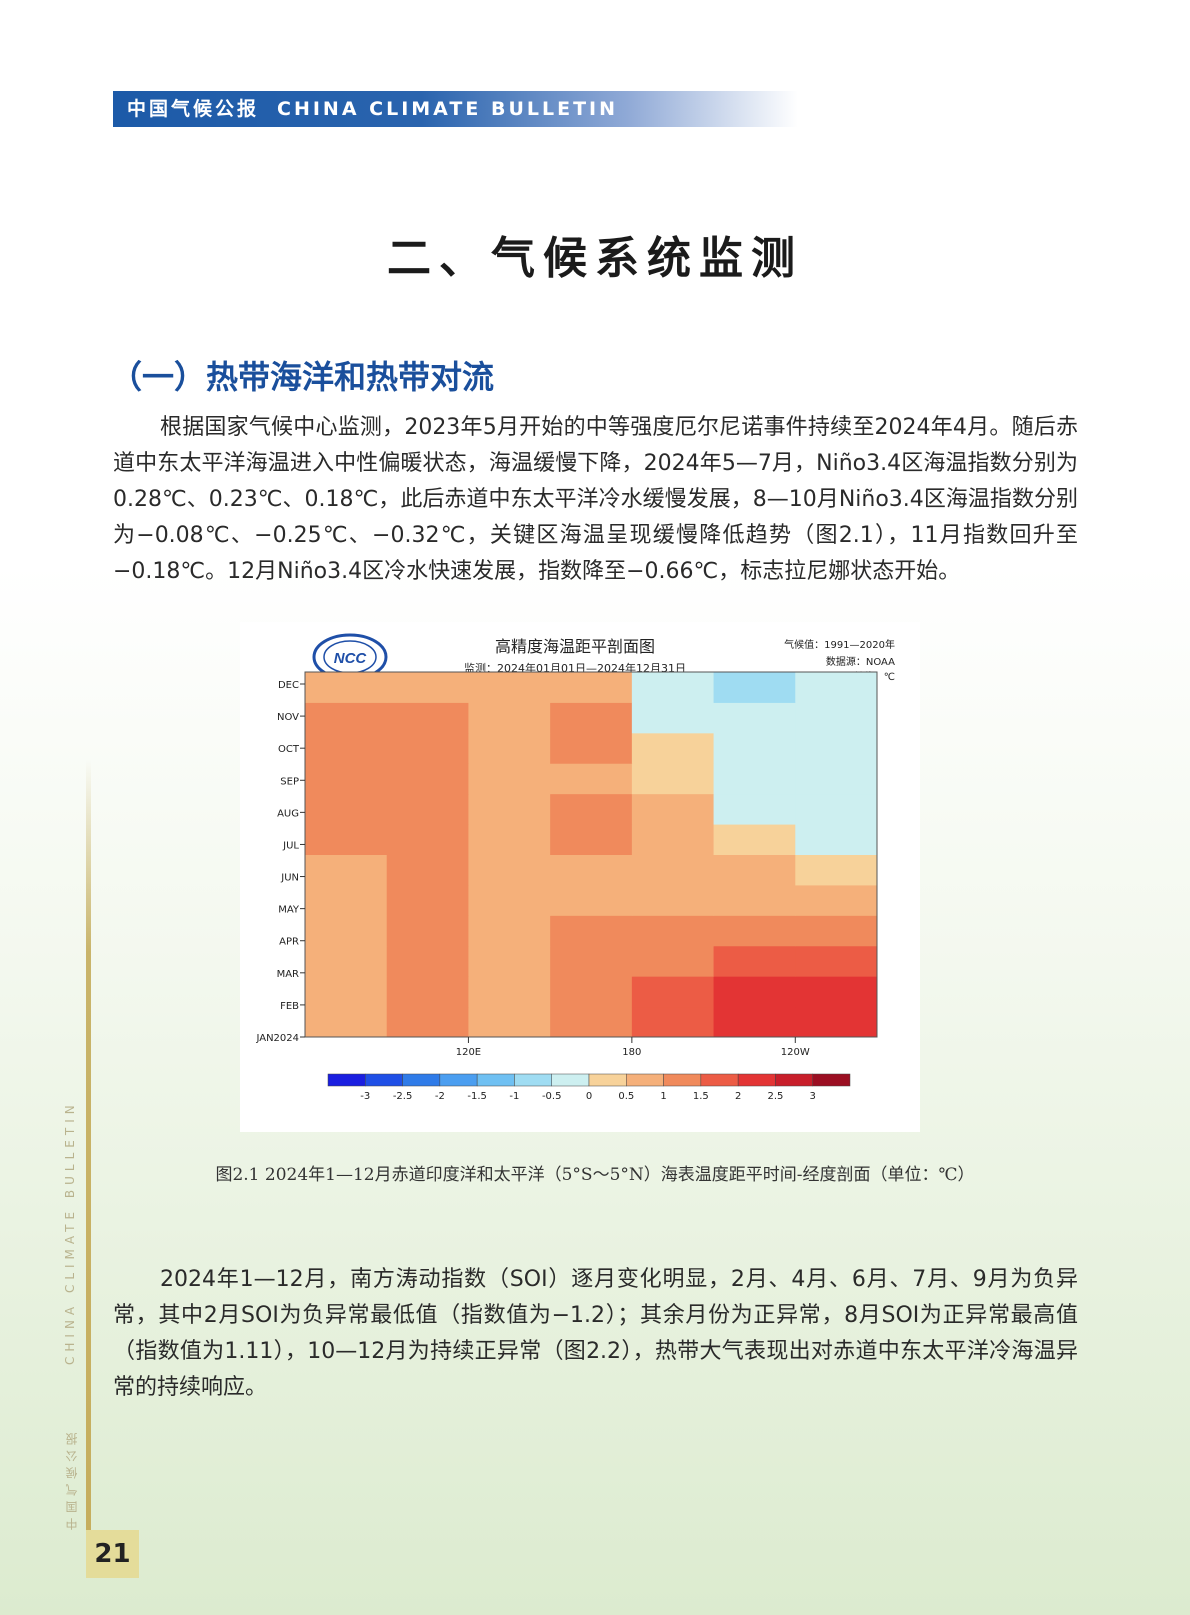 This screenshot has height=1615, width=1190. What do you see at coordinates (112, 1554) in the screenshot?
I see `page-number: 21` at bounding box center [112, 1554].